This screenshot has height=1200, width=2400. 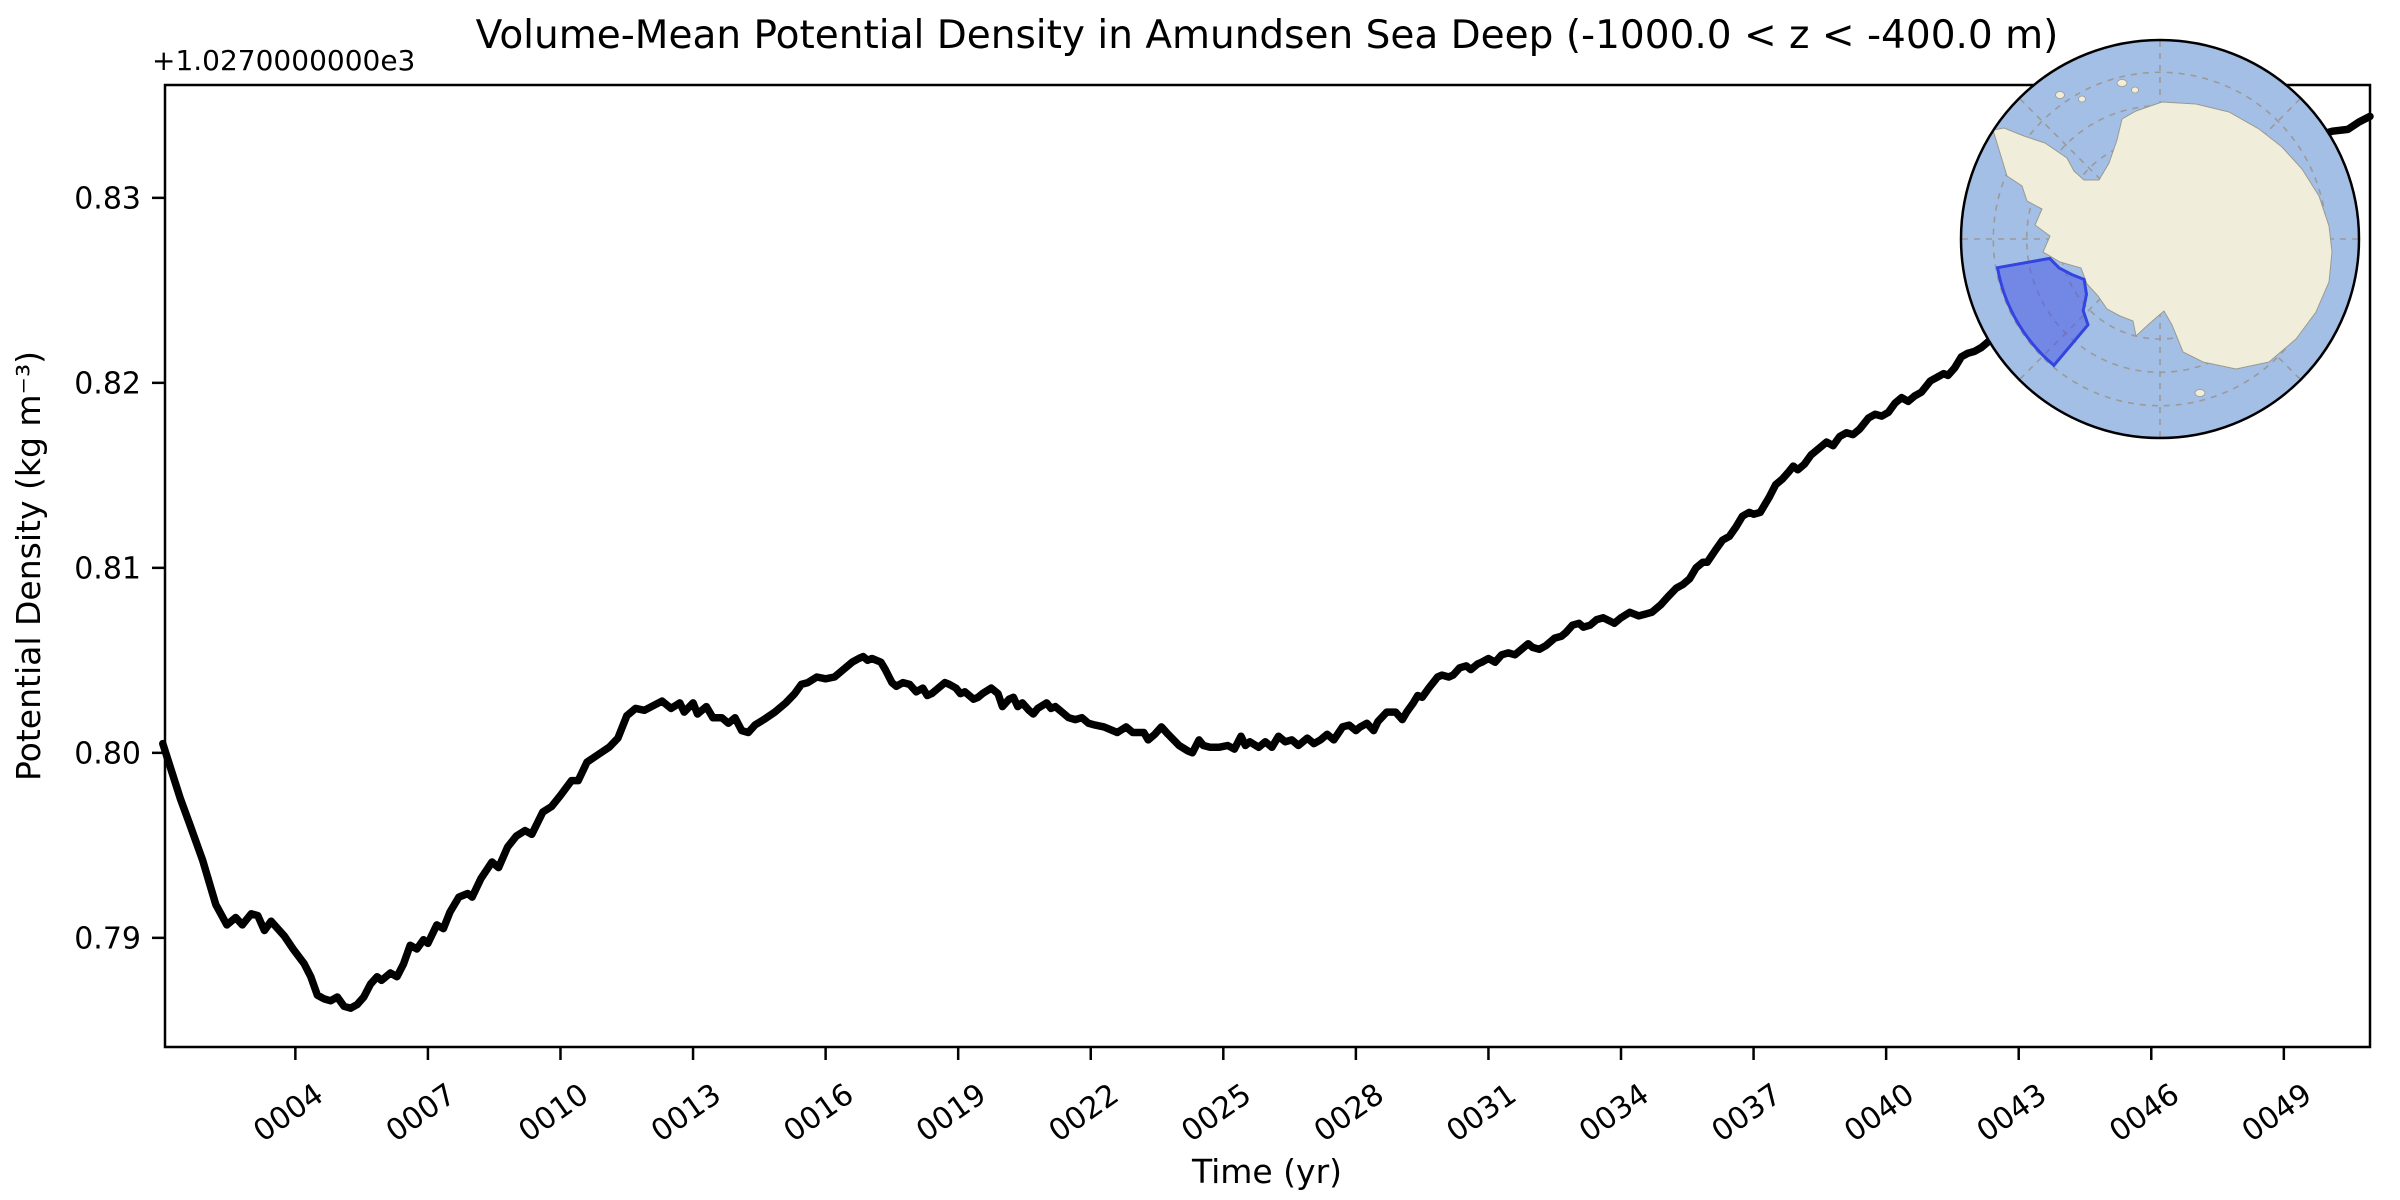 I want to click on y-axis-offset-text: +1.0270000000e3, so click(x=283, y=60).